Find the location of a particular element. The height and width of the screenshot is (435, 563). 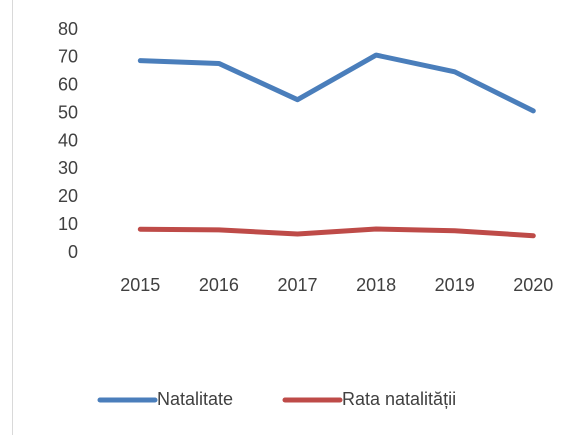

x-tick-label: 2016 is located at coordinates (219, 285).